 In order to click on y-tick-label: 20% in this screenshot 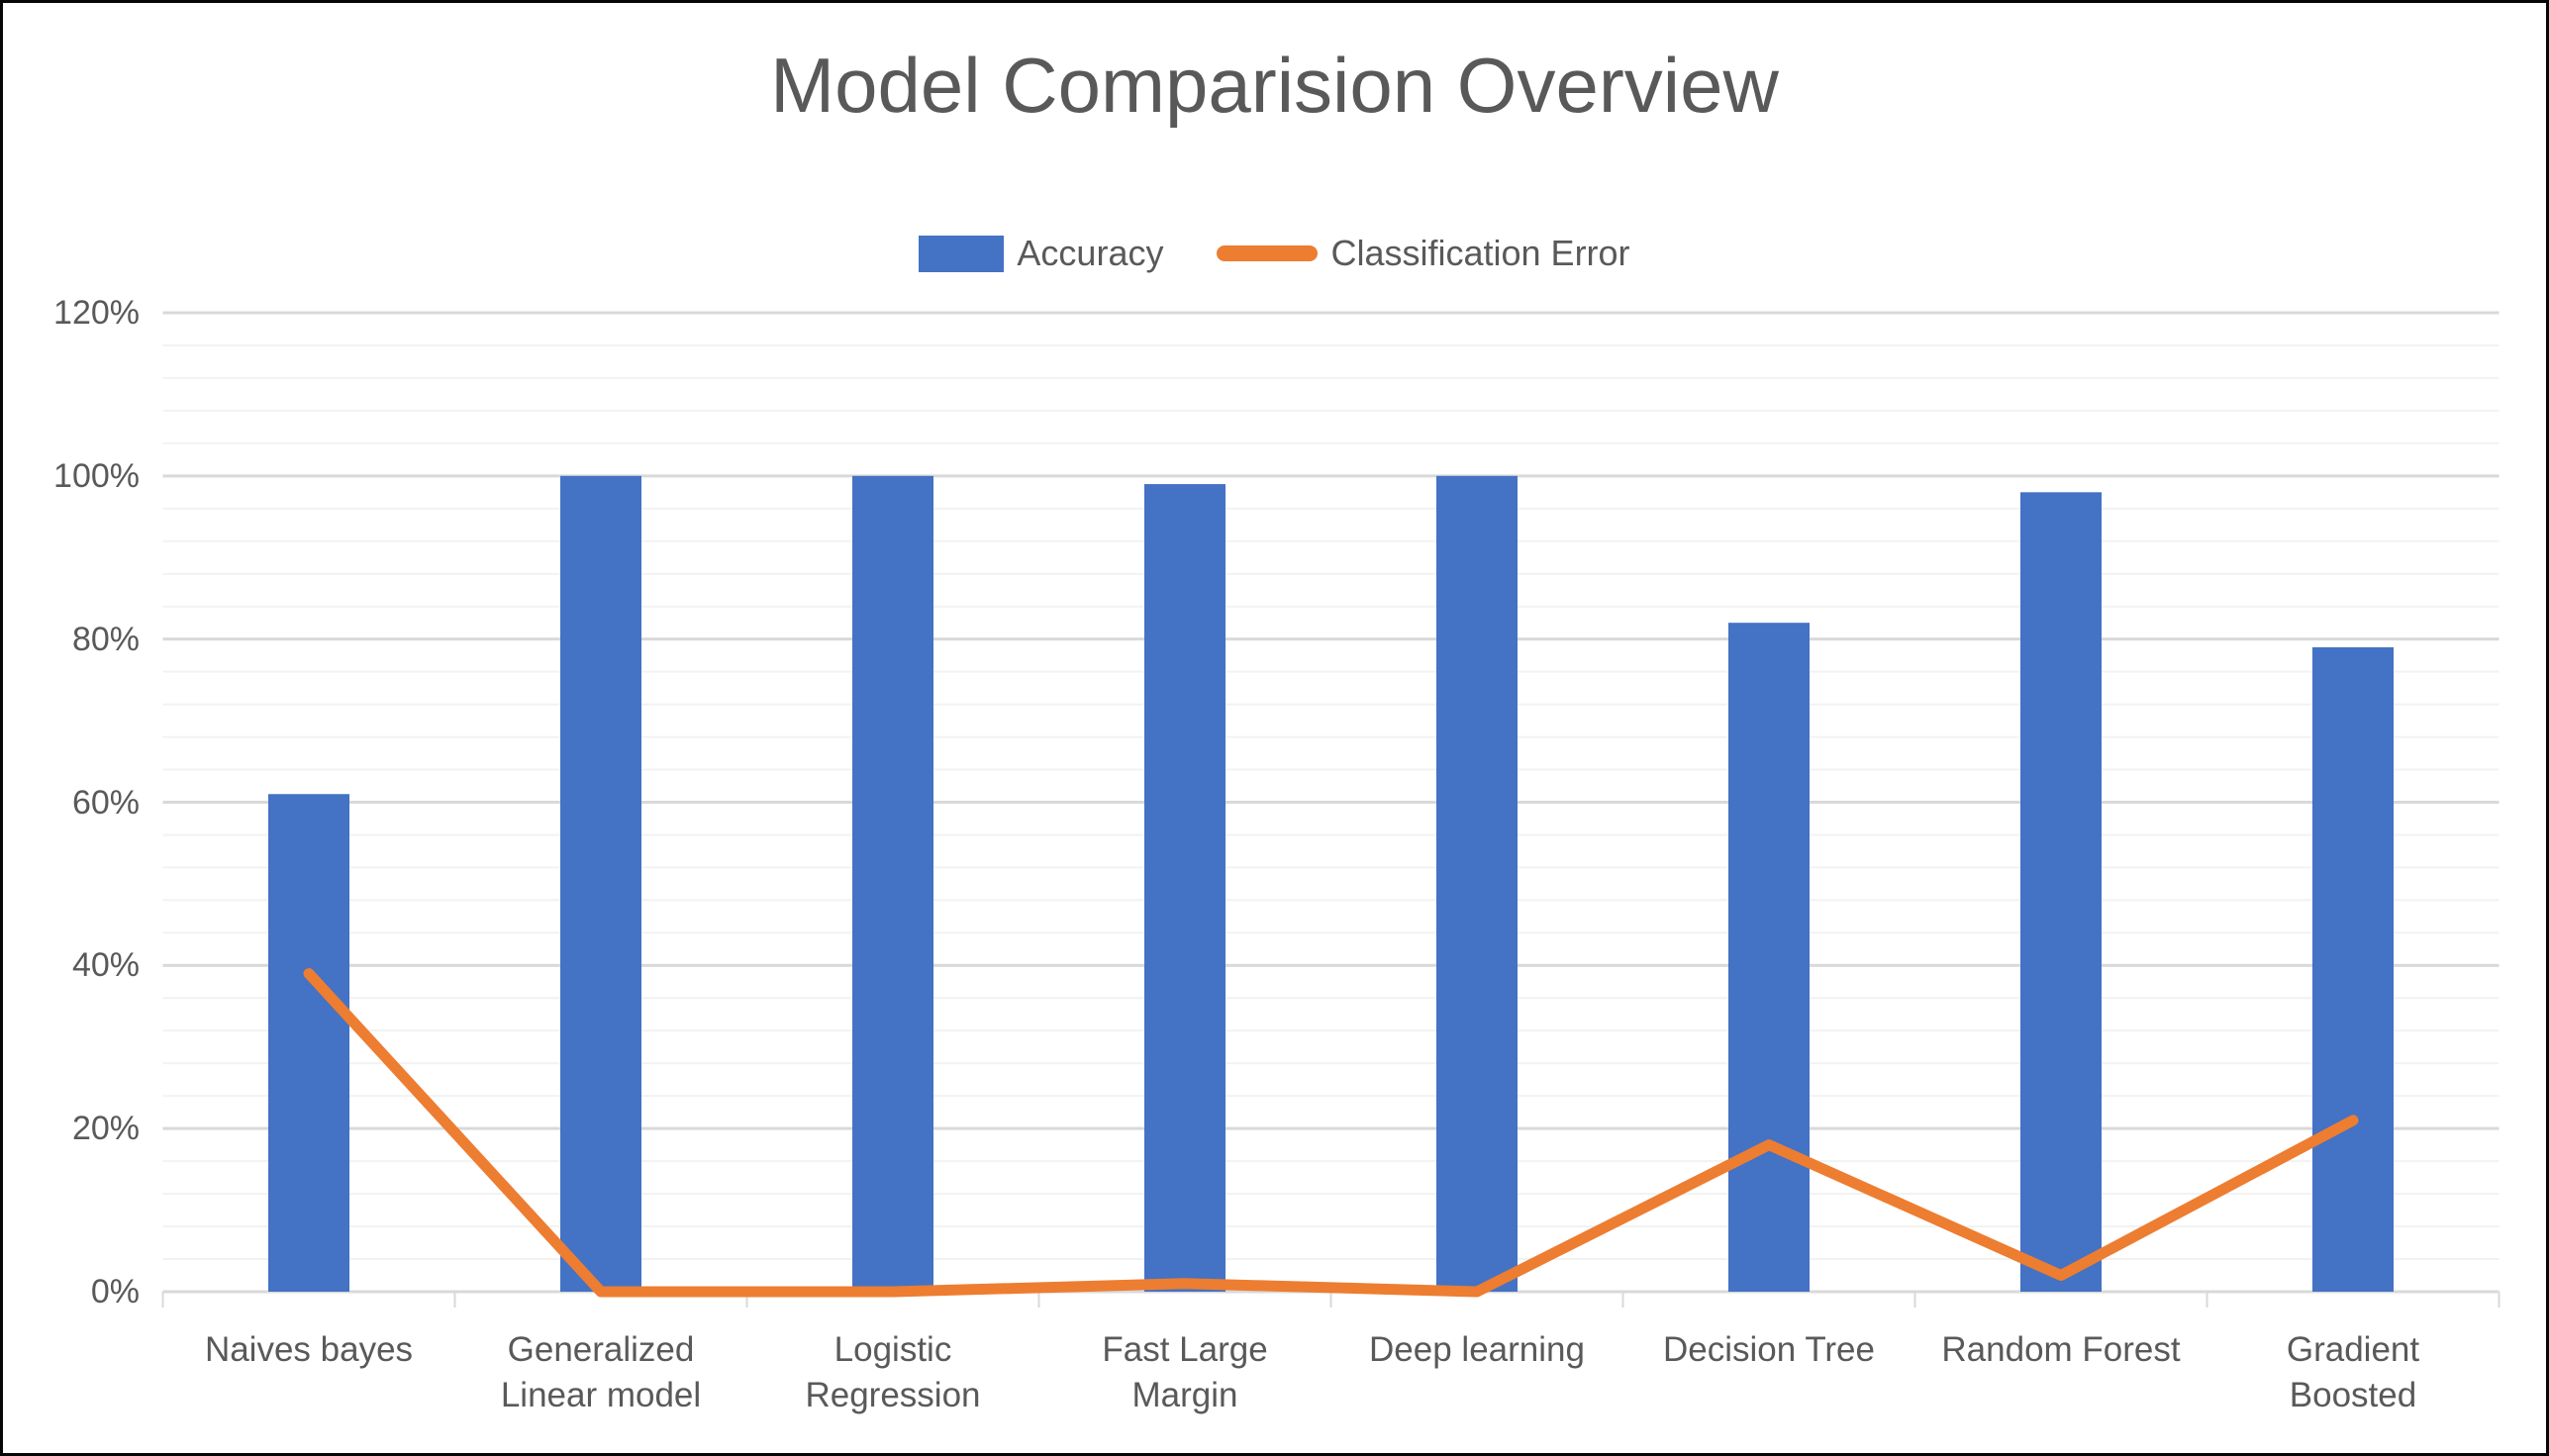, I will do `click(106, 1129)`.